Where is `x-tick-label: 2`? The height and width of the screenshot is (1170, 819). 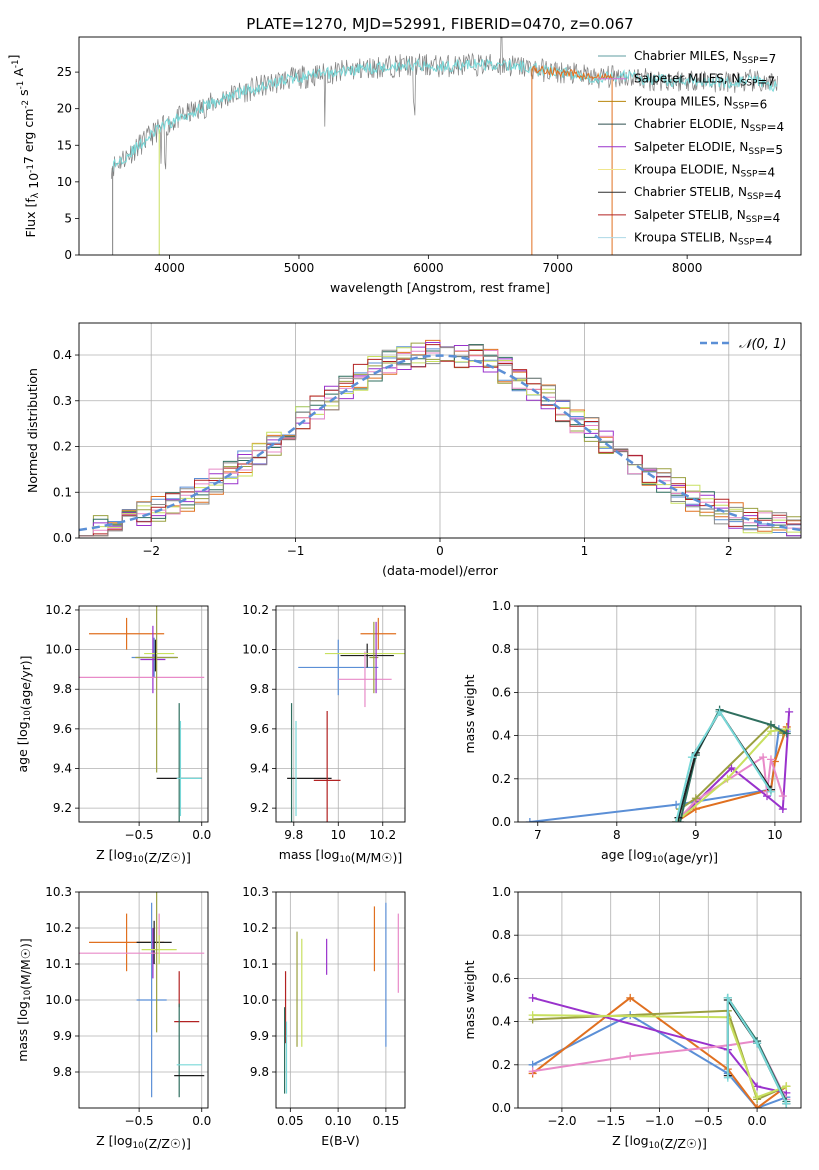 x-tick-label: 2 is located at coordinates (729, 551).